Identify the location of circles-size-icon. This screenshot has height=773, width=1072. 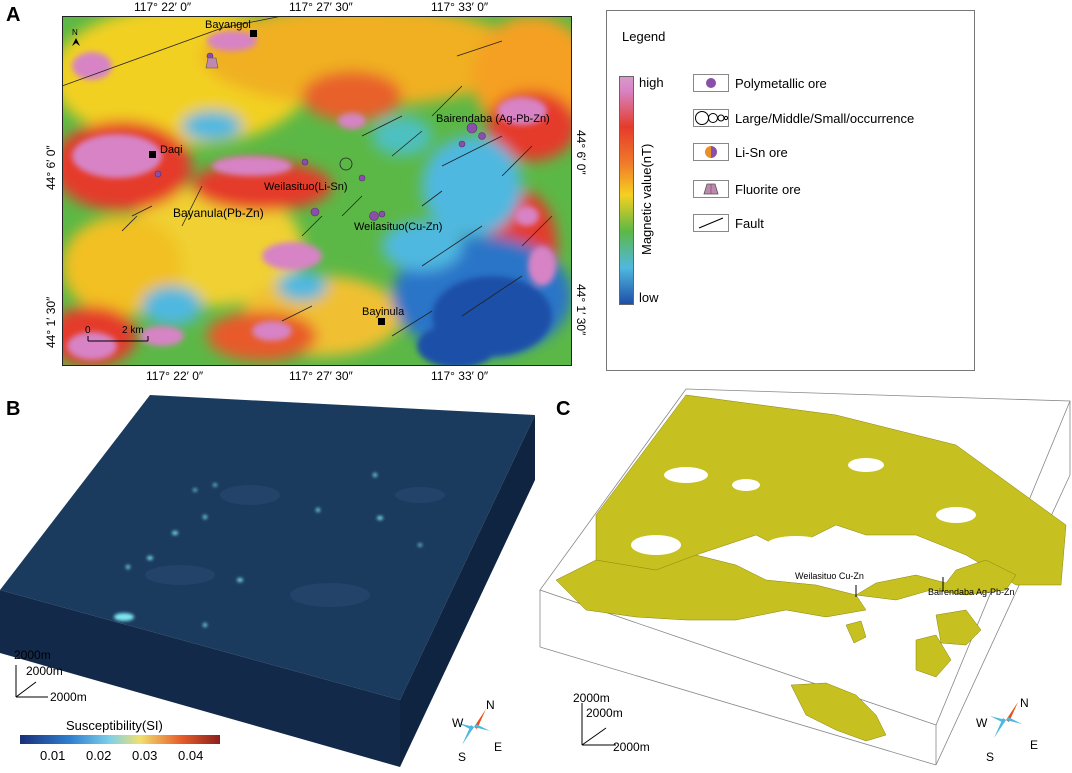
(711, 118).